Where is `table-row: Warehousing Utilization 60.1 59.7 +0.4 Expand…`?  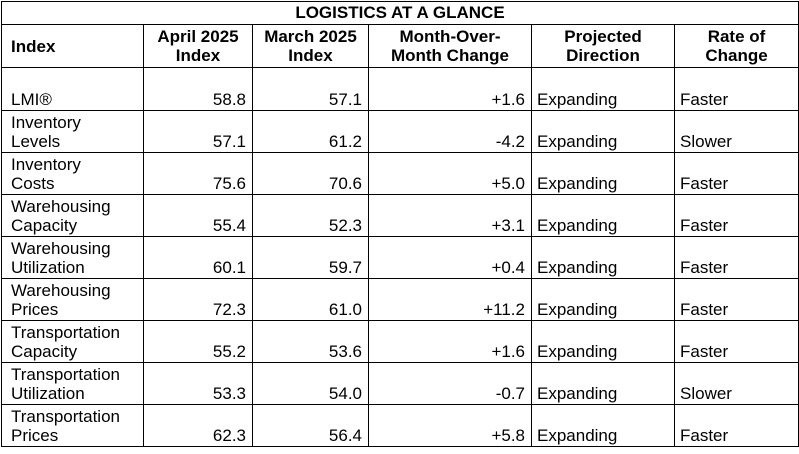
table-row: Warehousing Utilization 60.1 59.7 +0.4 Expand… is located at coordinates (400, 257).